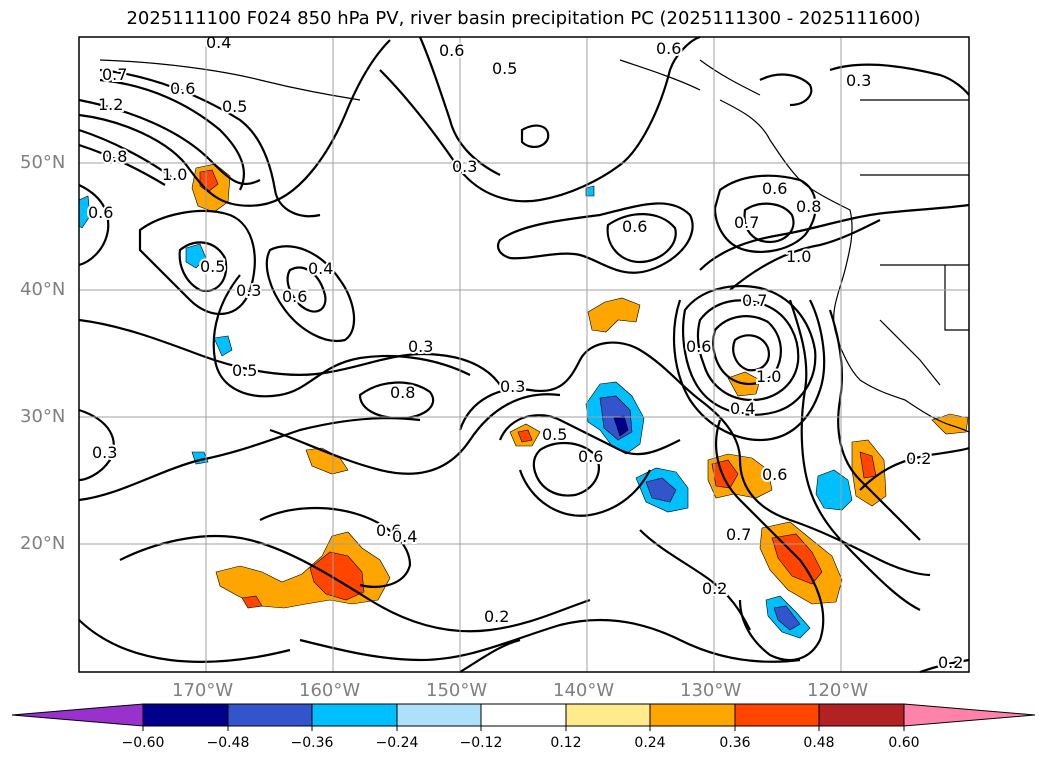 This screenshot has height=765, width=1047. Describe the element at coordinates (228, 743) in the screenshot. I see `colorbar-tick-label: −0.48` at that location.